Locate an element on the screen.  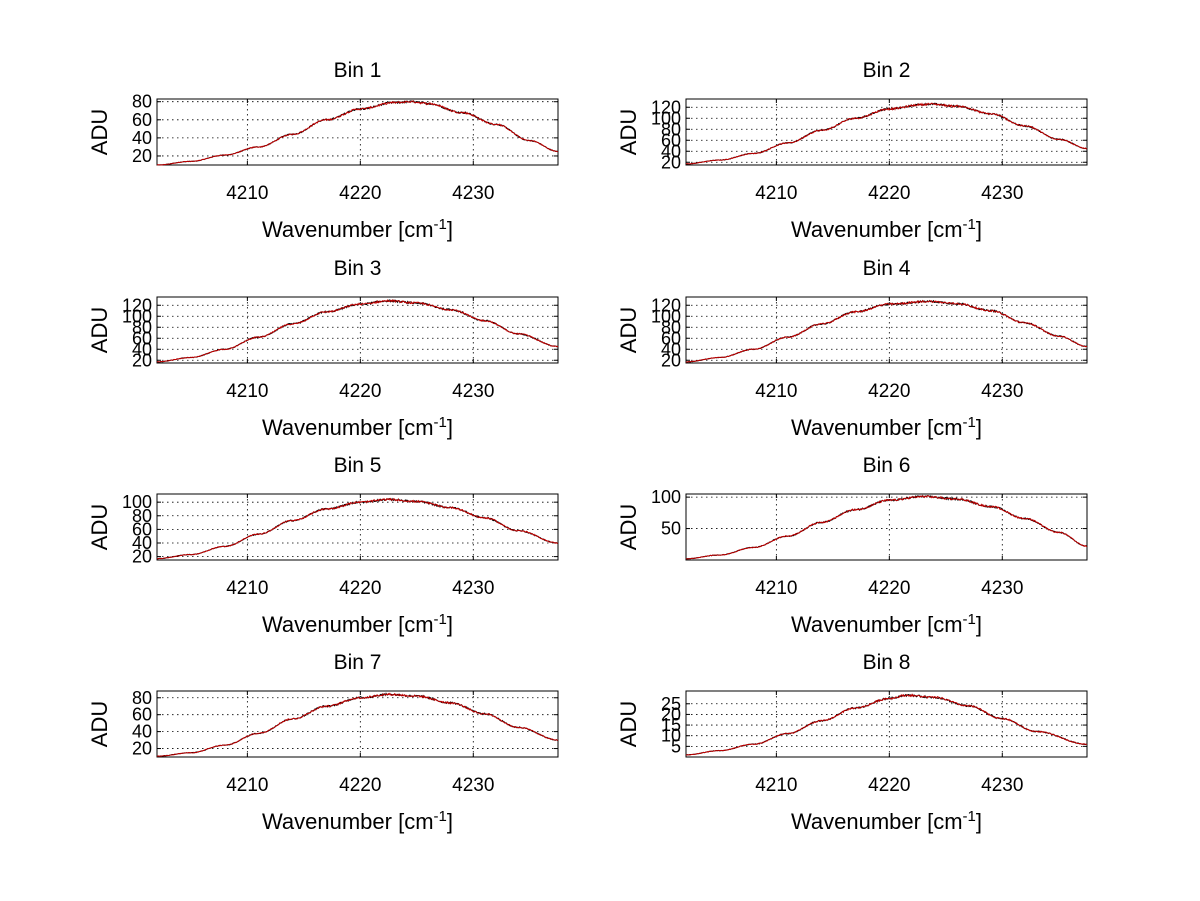
y-tick-label: 5 is located at coordinates (676, 746).